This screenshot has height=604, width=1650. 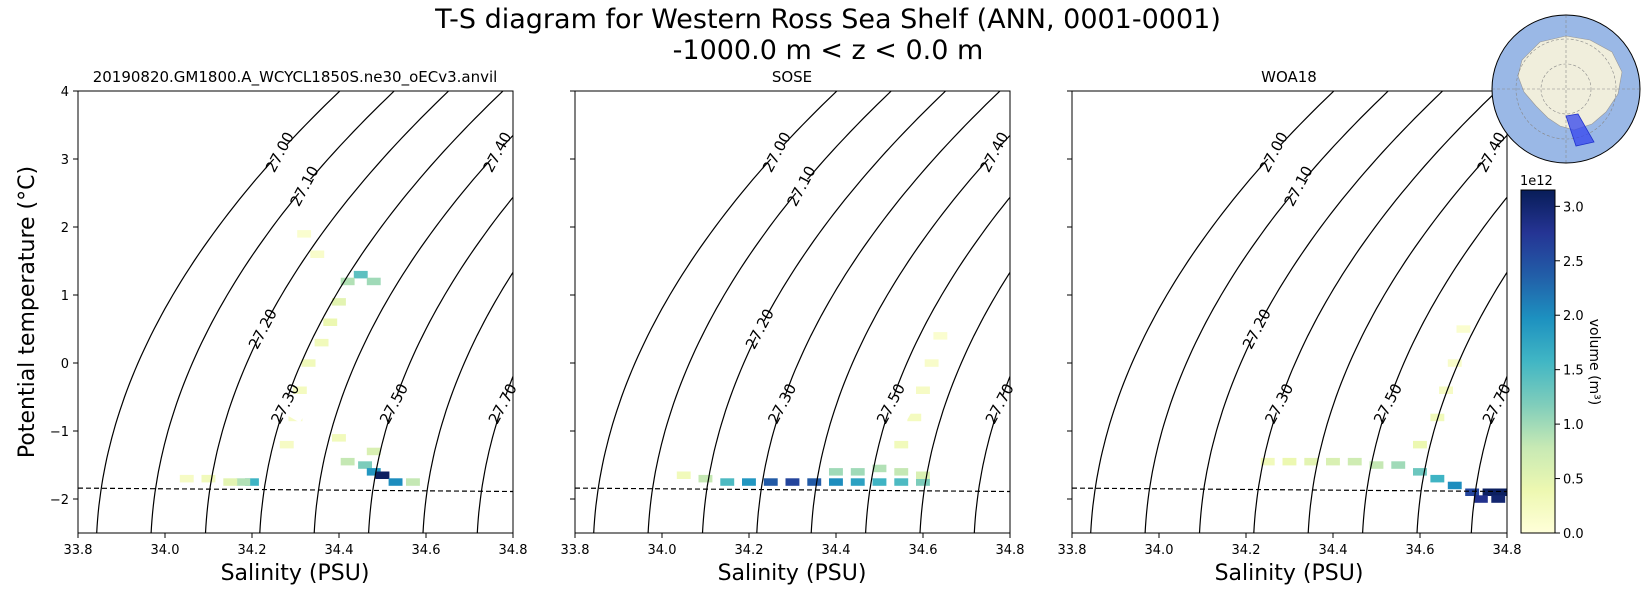 What do you see at coordinates (59, 432) in the screenshot?
I see `y-tick-label: −1` at bounding box center [59, 432].